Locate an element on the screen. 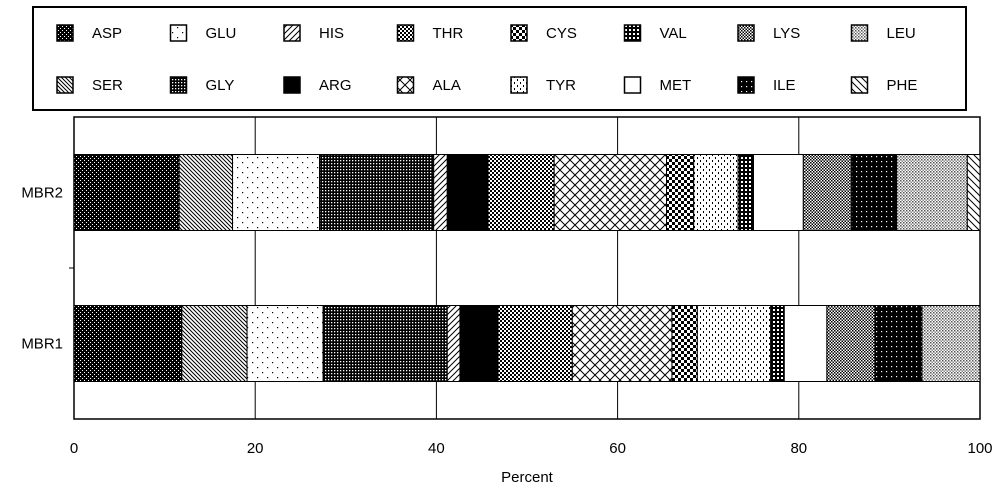  legend-label-leu: LEU is located at coordinates (901, 33).